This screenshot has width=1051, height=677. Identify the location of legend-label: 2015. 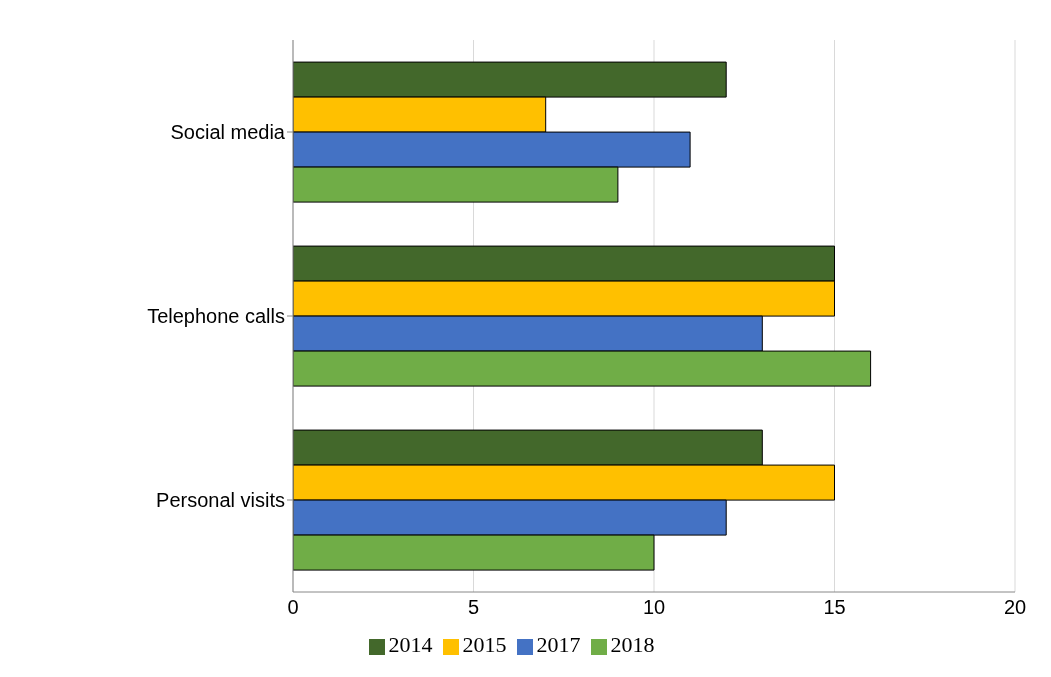
(484, 644).